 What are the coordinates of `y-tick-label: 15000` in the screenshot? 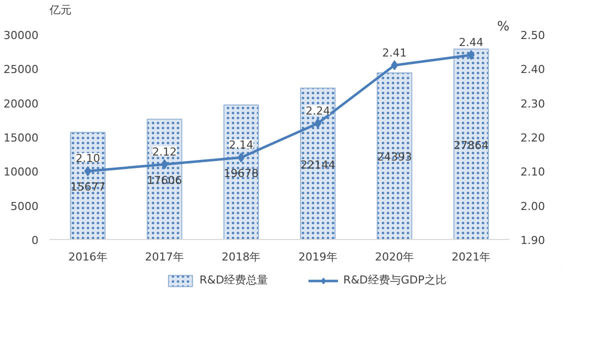 It's located at (21, 138).